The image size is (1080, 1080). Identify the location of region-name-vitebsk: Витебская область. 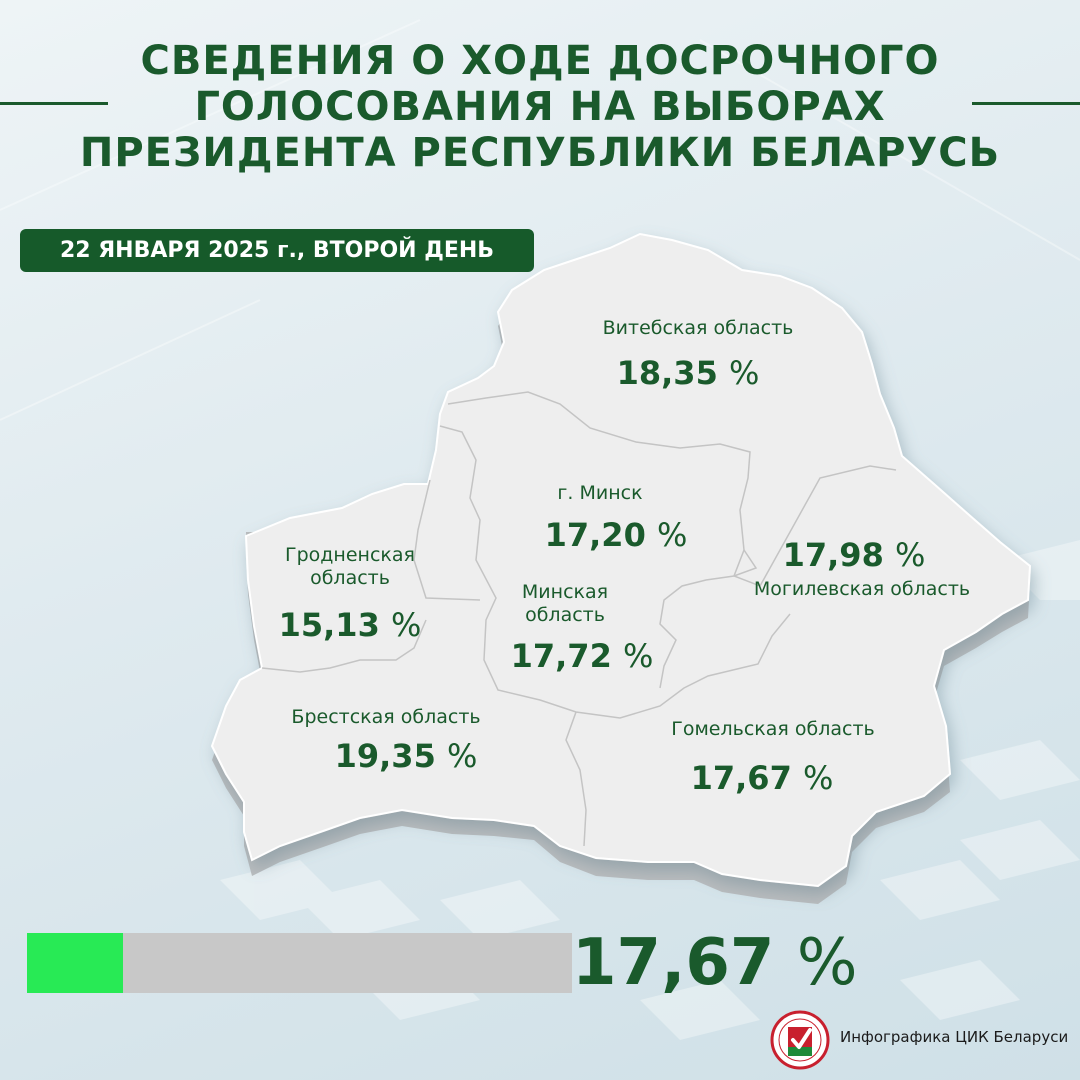
(698, 328).